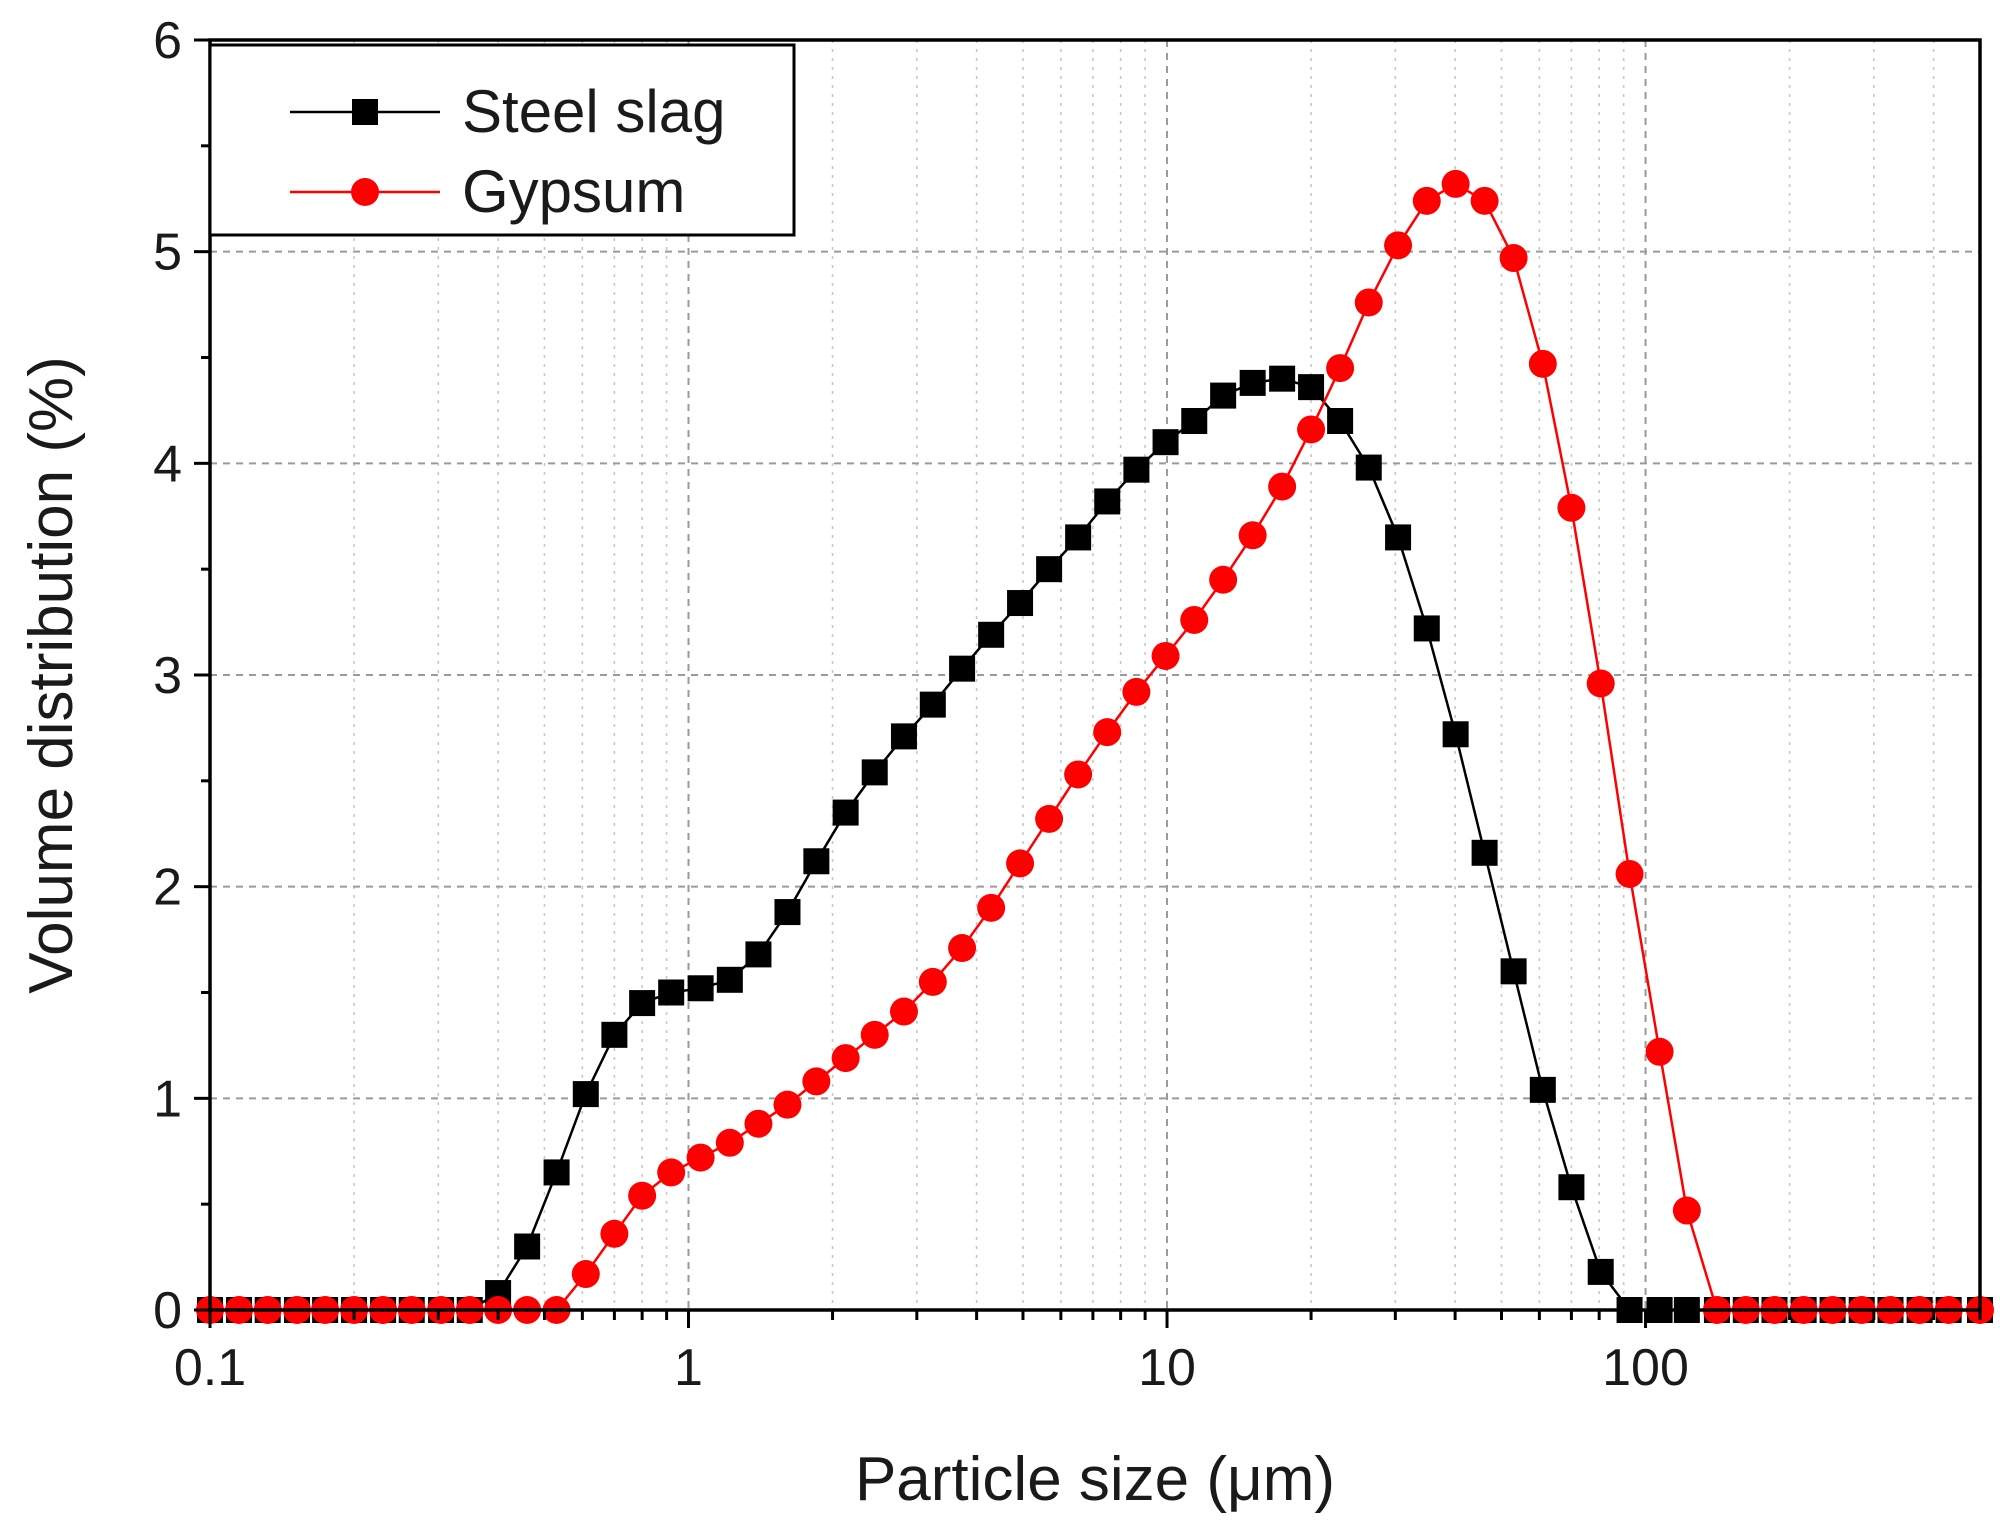 The width and height of the screenshot is (2000, 1522). What do you see at coordinates (1095, 1479) in the screenshot?
I see `x-axis-title: Particle size (μm)` at bounding box center [1095, 1479].